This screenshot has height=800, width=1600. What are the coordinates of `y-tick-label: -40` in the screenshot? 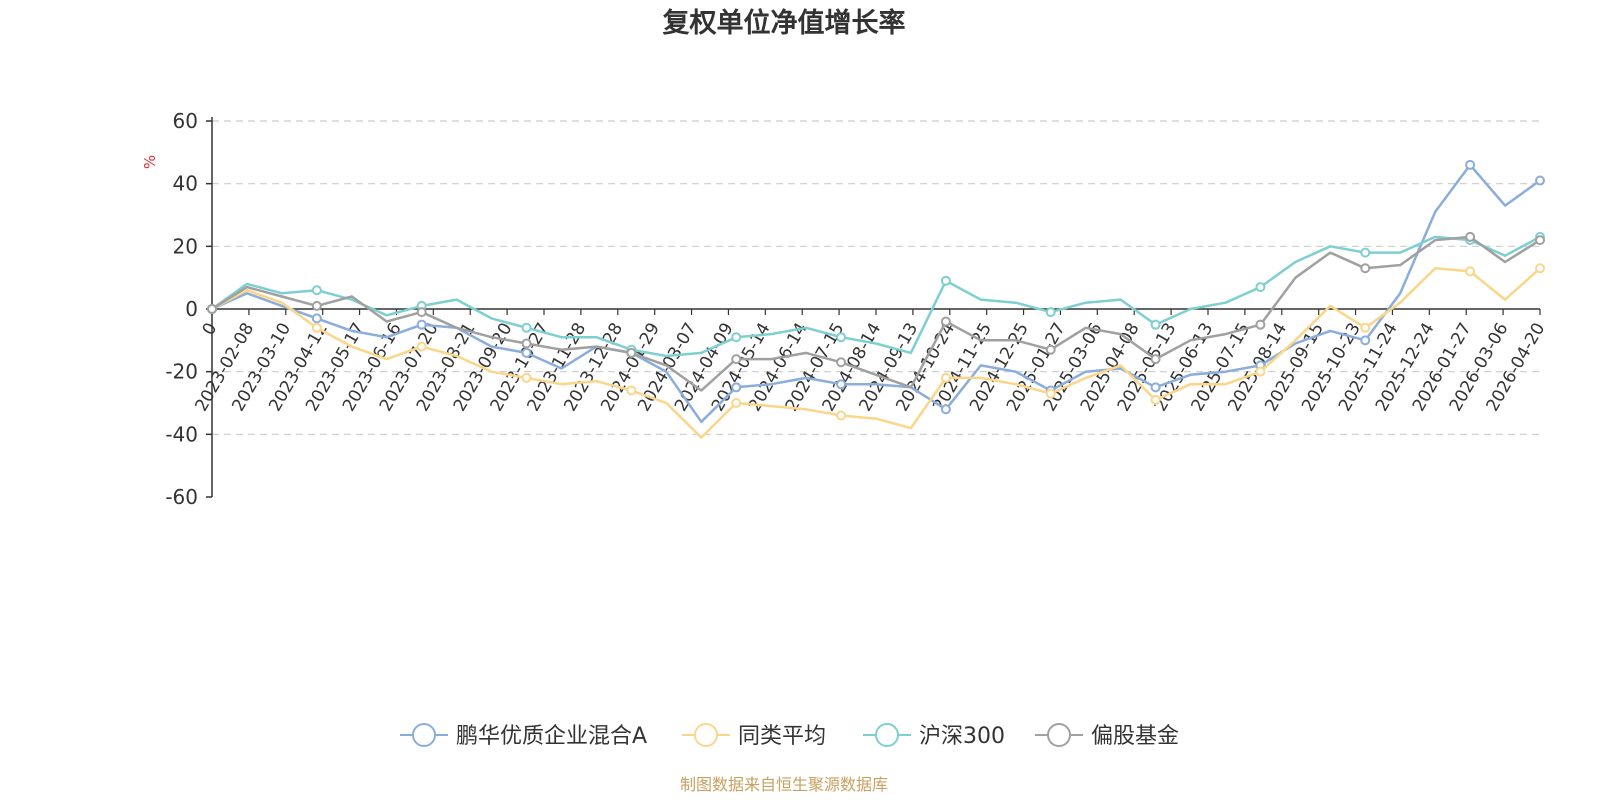 It's located at (181, 434).